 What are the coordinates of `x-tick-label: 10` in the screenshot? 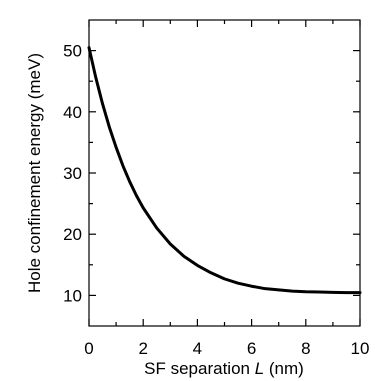 It's located at (360, 348).